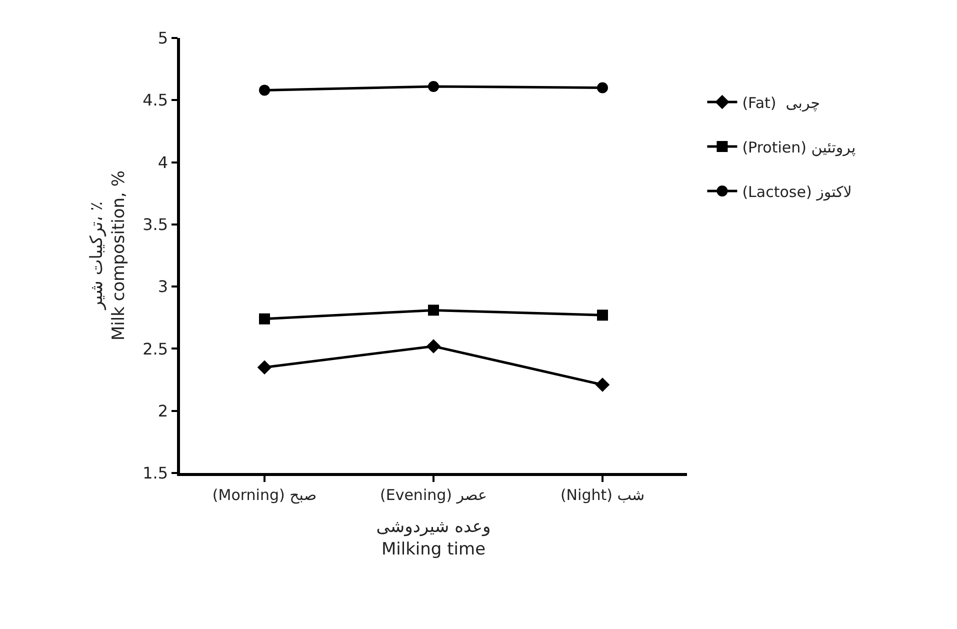  What do you see at coordinates (155, 348) in the screenshot?
I see `y-tick-label: 2.5` at bounding box center [155, 348].